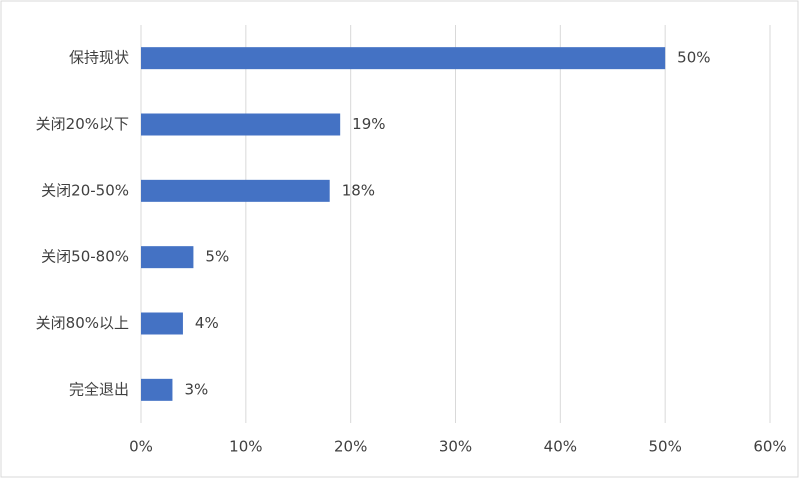  Describe the element at coordinates (245, 447) in the screenshot. I see `x-tick-label: 10%` at that location.